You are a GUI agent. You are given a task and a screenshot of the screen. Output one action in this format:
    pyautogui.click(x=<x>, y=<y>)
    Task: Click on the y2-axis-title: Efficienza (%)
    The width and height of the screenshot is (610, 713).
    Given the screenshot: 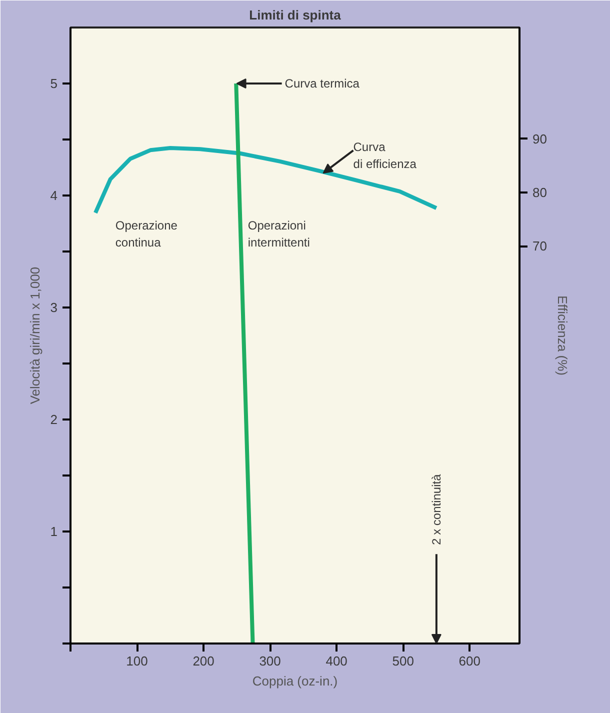 What is the action you would take?
    pyautogui.click(x=562, y=336)
    